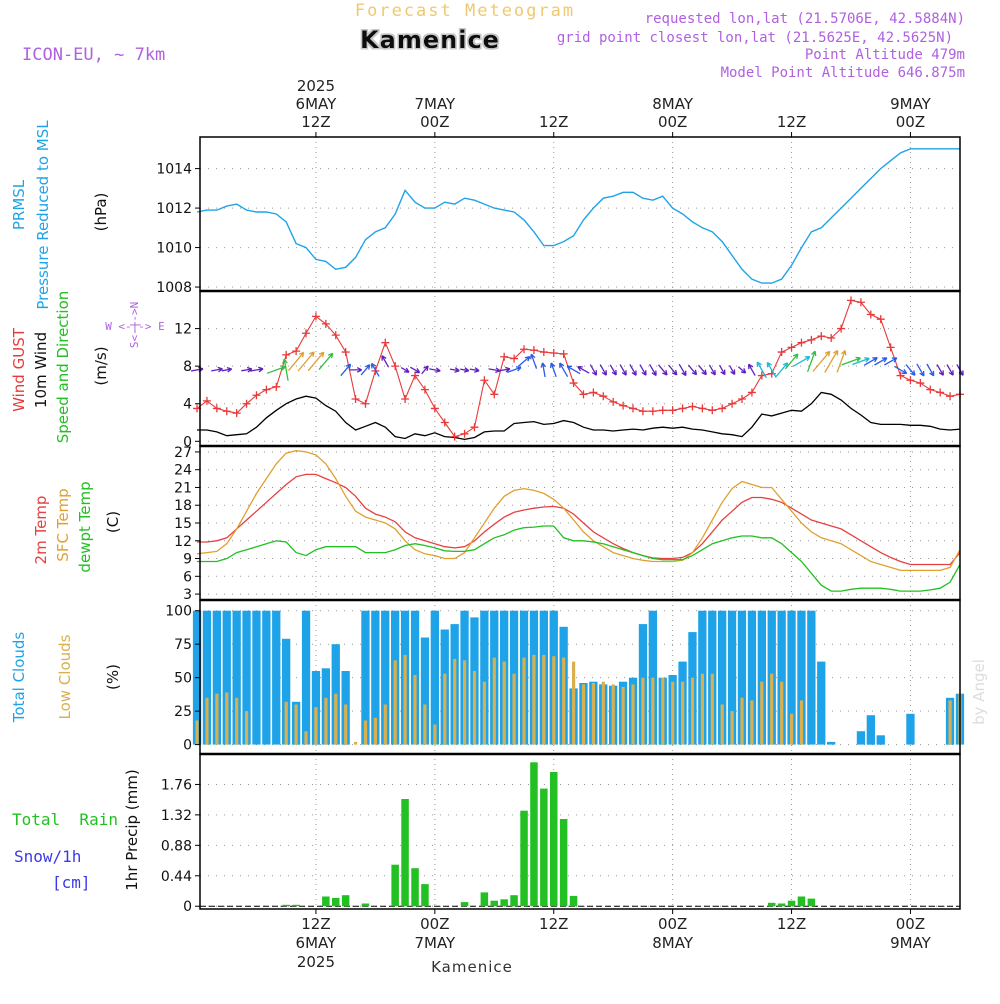 The height and width of the screenshot is (1004, 1000). I want to click on pressure-labels: PRMSL Pressure Reduced to MSL (hPa), so click(60, 215).